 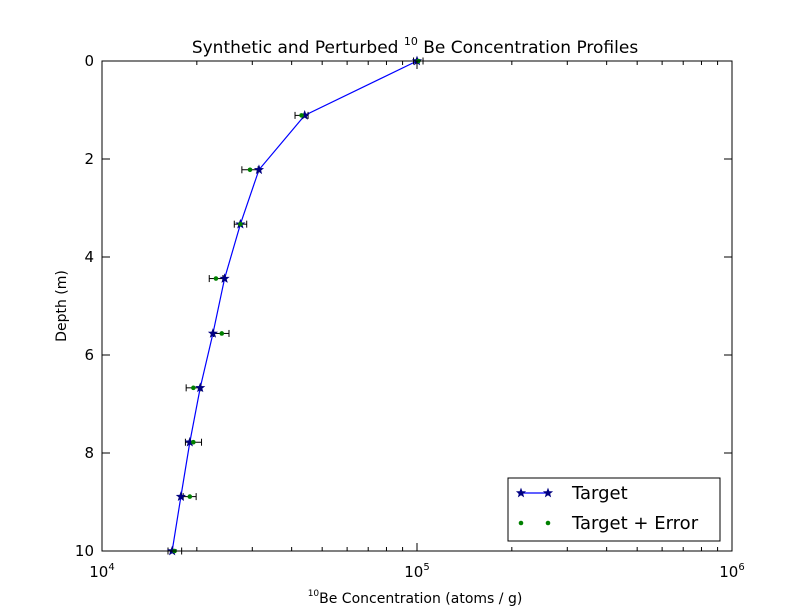 I want to click on y-tick-label: 8, so click(x=89, y=453).